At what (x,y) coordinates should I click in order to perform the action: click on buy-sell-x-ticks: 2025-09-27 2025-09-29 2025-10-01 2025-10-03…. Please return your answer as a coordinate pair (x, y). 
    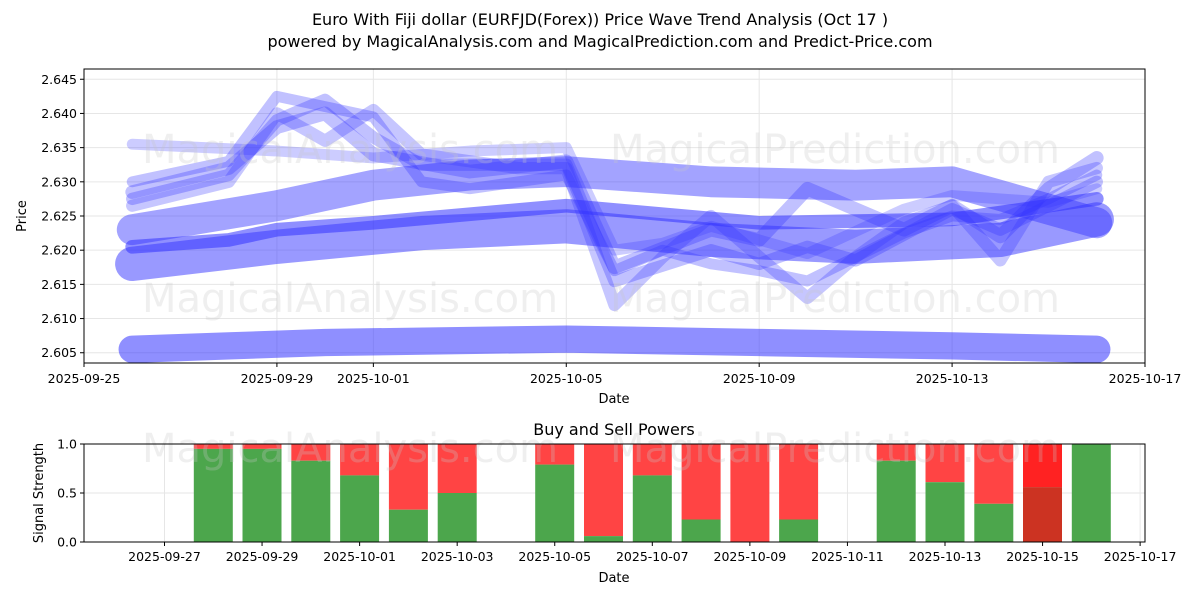
    Looking at the image, I should click on (652, 553).